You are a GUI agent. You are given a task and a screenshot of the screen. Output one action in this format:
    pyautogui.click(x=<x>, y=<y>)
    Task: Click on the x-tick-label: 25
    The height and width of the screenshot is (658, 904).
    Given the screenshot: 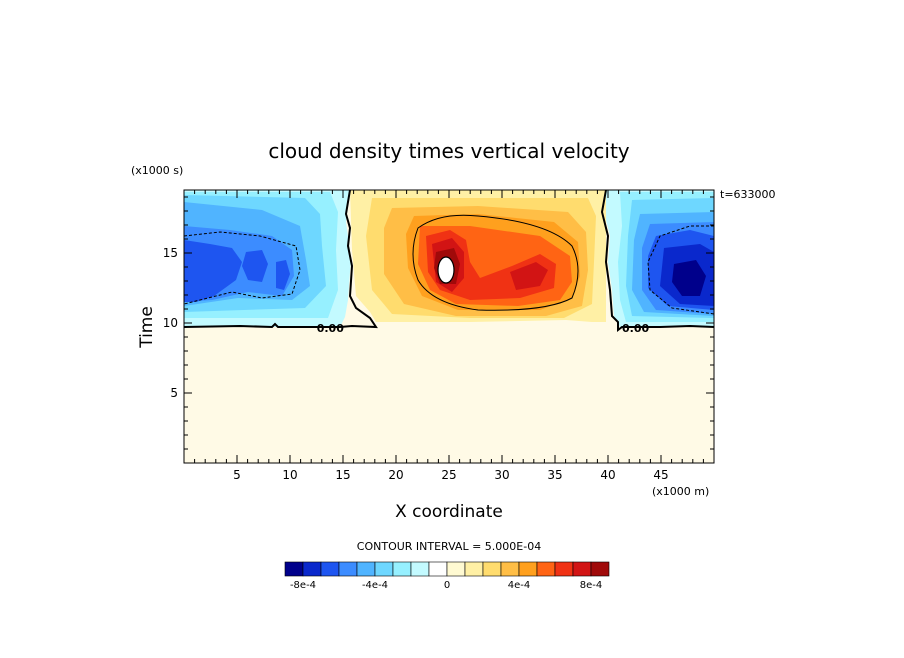 What is the action you would take?
    pyautogui.click(x=448, y=475)
    